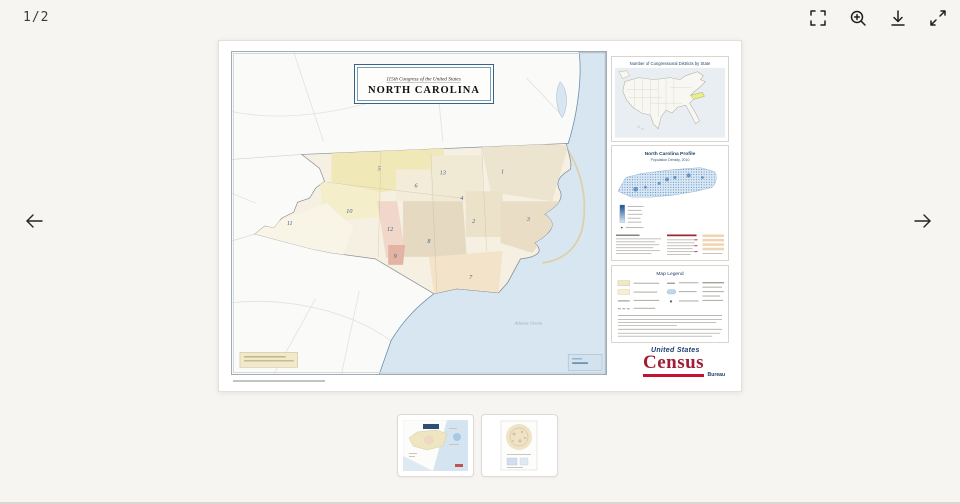 The image size is (960, 504). I want to click on page-2-thumbnail-preview, so click(519, 445).